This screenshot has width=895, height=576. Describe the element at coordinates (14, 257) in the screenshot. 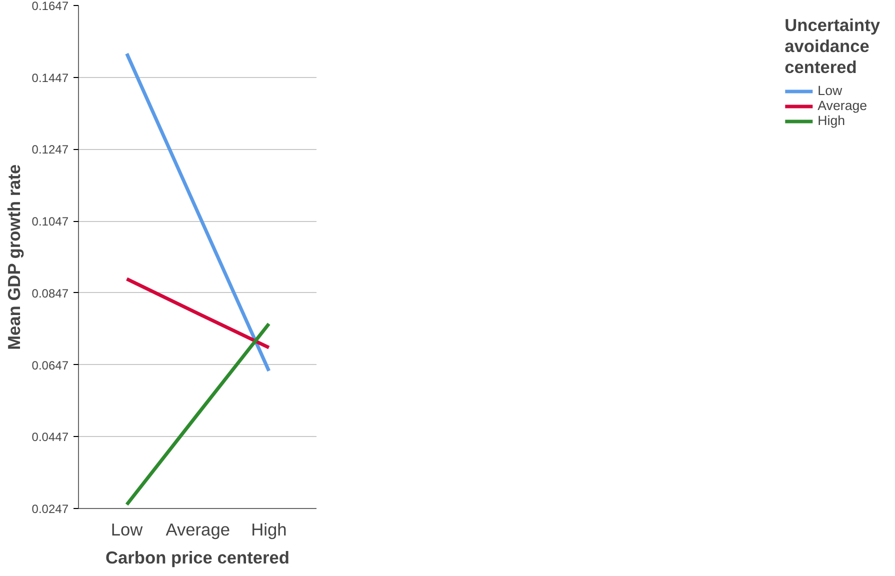

I see `y-axis-title: Mean GDP growth rate` at that location.